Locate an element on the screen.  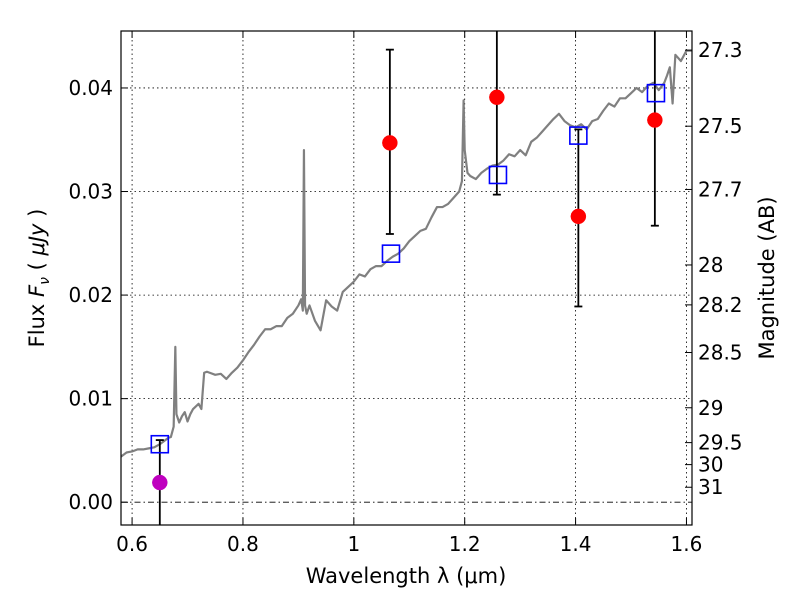
x-tick-label: 0.6 is located at coordinates (132, 544).